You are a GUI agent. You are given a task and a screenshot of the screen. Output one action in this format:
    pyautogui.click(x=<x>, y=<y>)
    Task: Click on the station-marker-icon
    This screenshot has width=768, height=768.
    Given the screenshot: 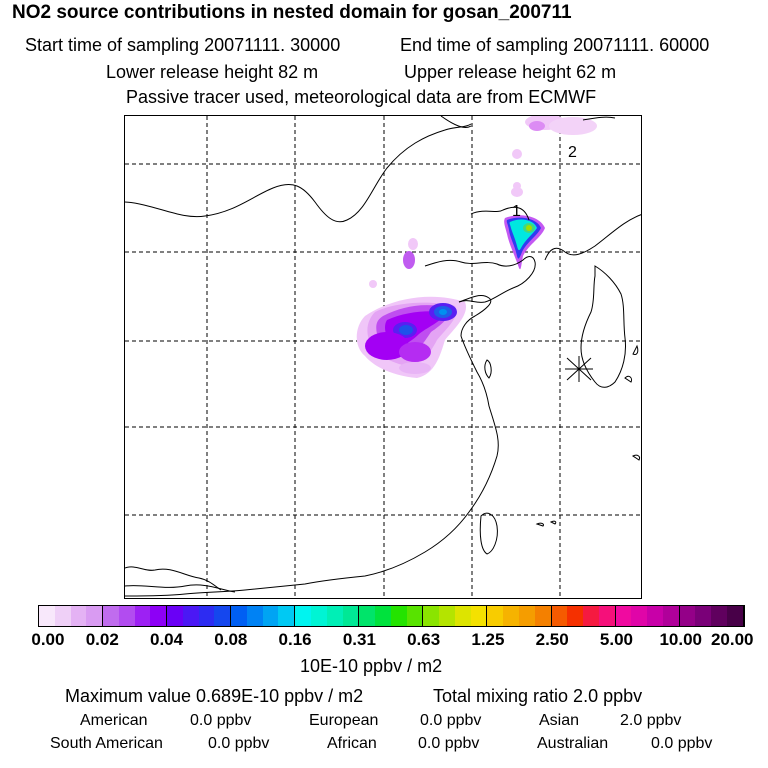 What is the action you would take?
    pyautogui.click(x=579, y=369)
    